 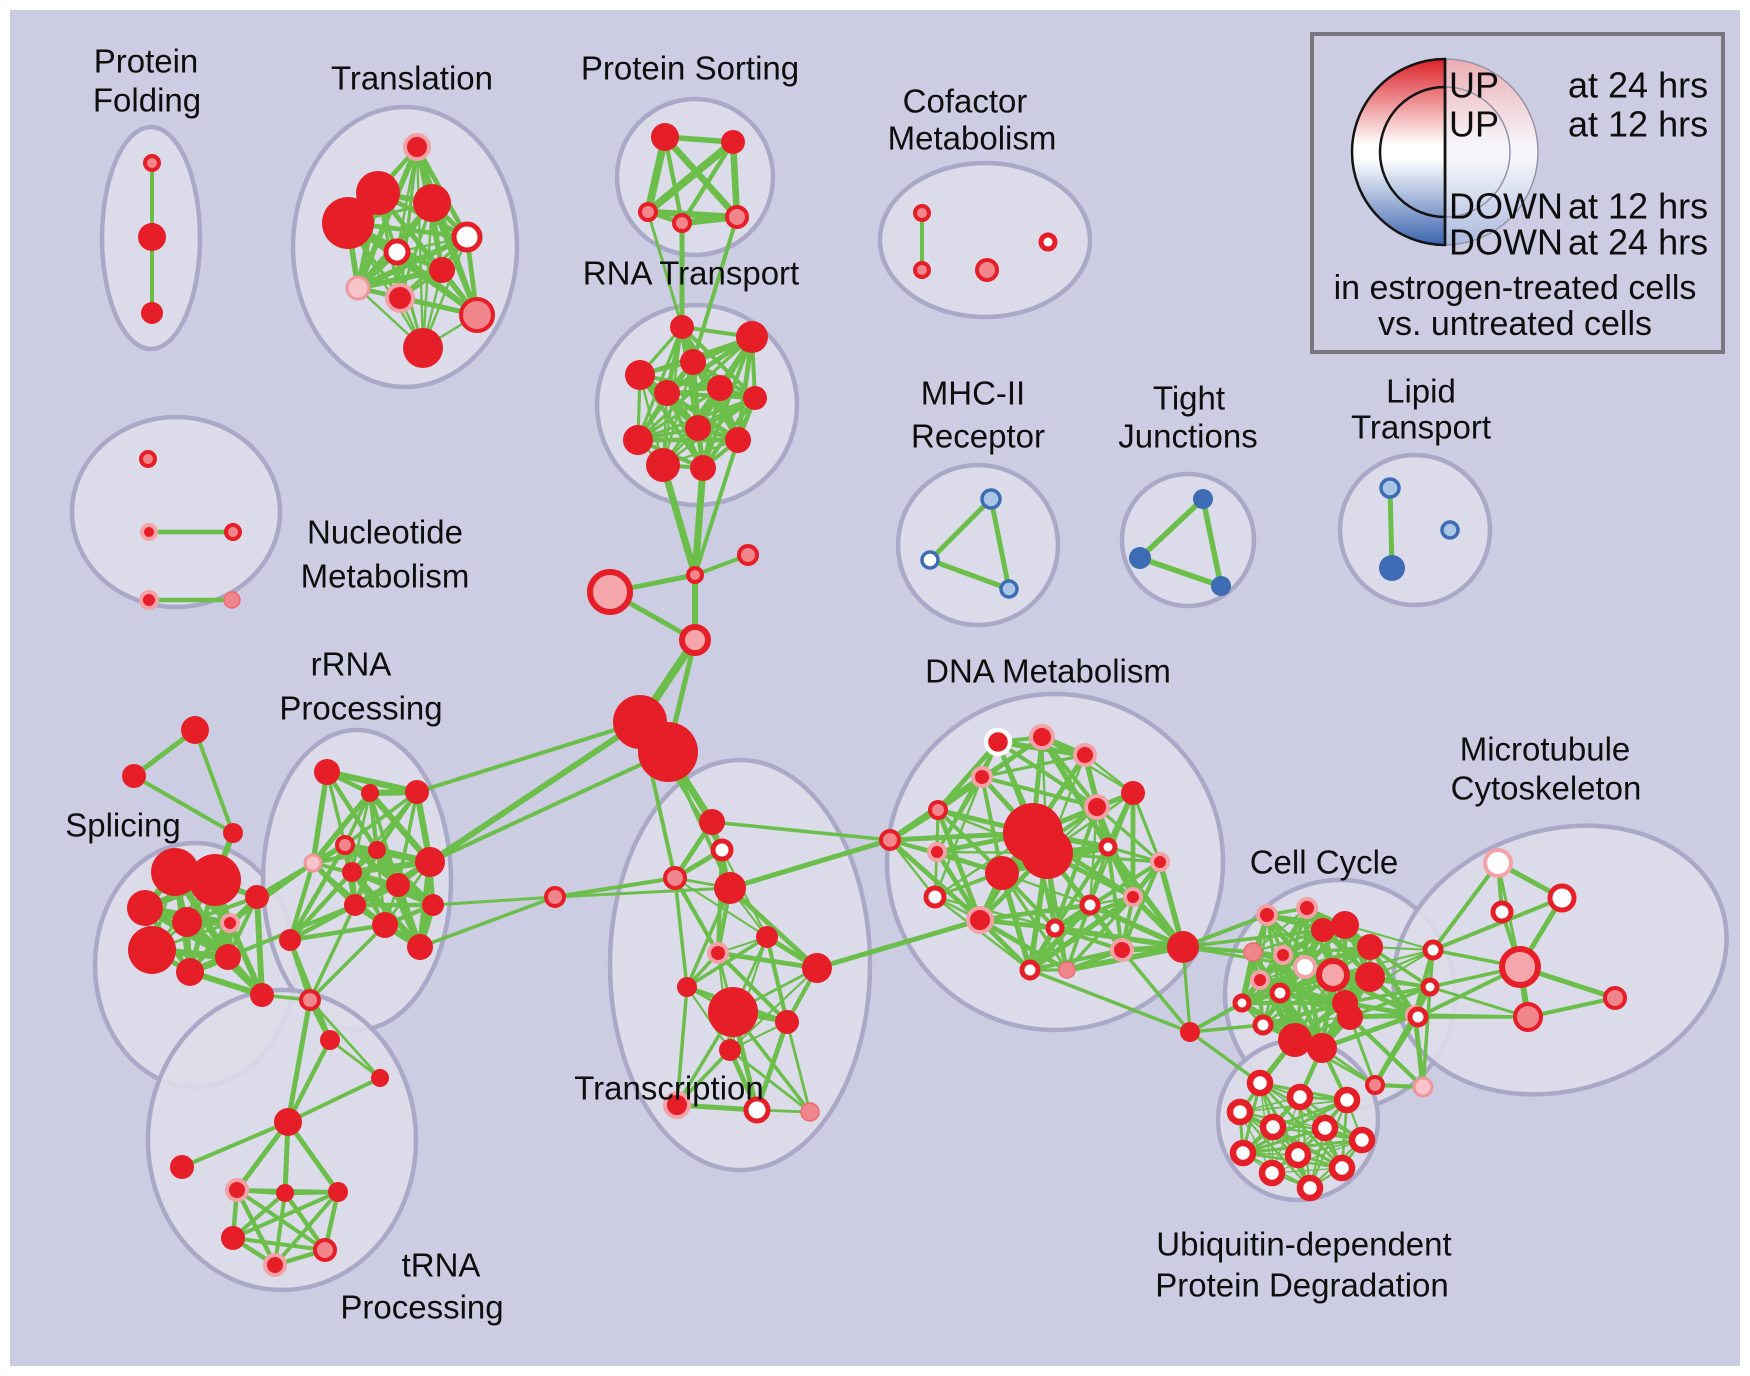 What do you see at coordinates (1546, 788) in the screenshot?
I see `cluster-label-micro-1: Cytoskeleton` at bounding box center [1546, 788].